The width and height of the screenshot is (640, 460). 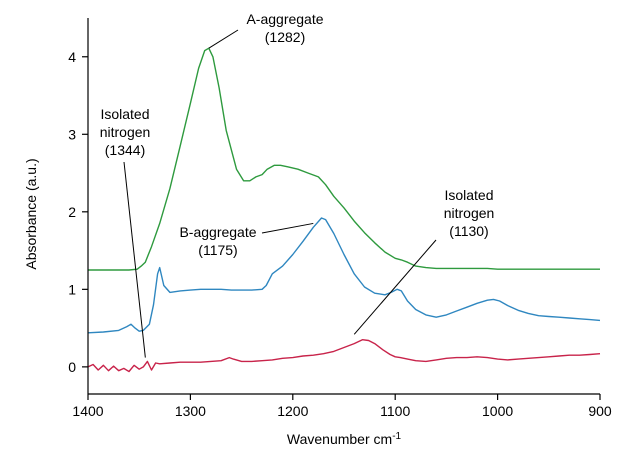 I want to click on annotation-isolated-nitrogen-1344: Isolated nitrogen (1344), so click(x=125, y=232).